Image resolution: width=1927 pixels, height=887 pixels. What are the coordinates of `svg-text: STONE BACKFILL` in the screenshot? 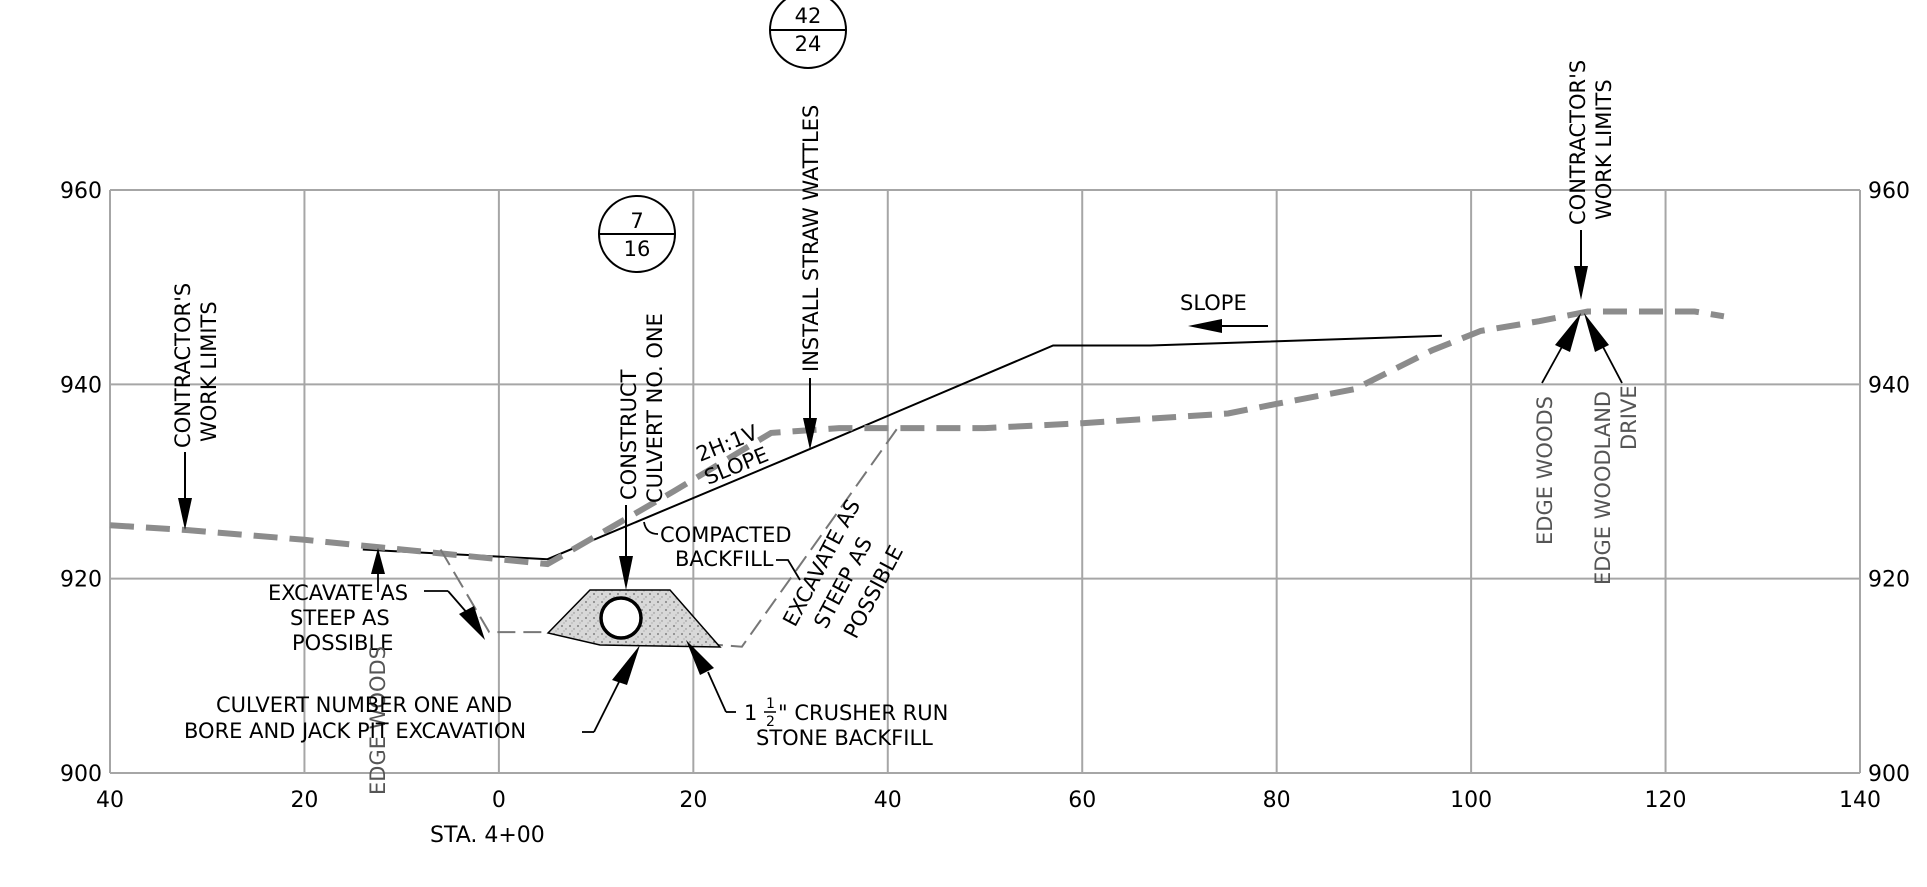 It's located at (844, 738).